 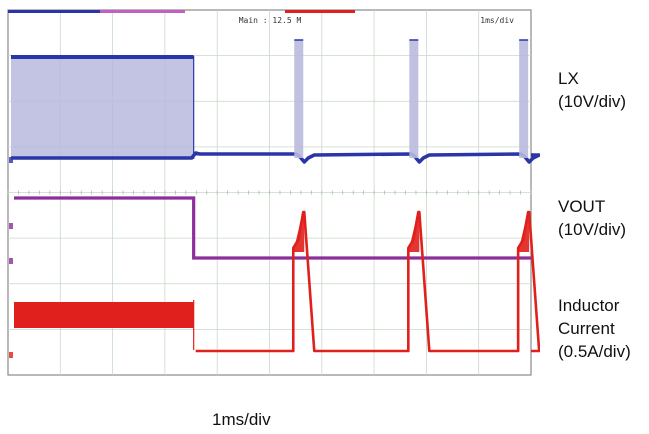 I want to click on scope-header: Main : 12.5 M 1ms/div, so click(x=261, y=17).